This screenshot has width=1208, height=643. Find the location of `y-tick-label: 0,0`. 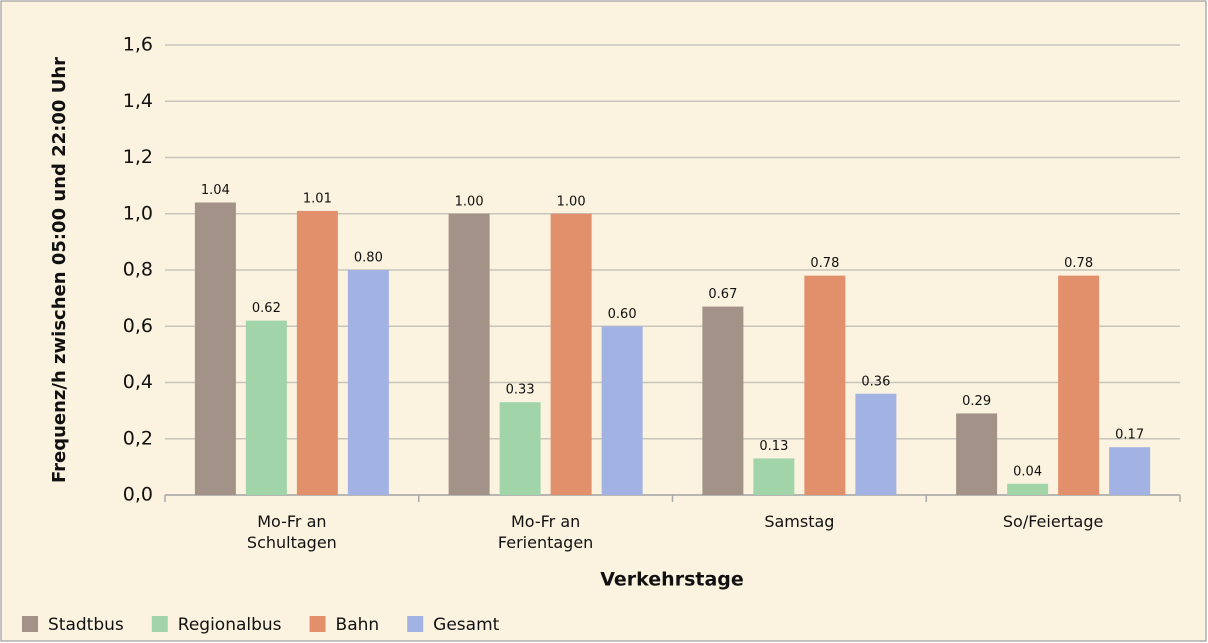

y-tick-label: 0,0 is located at coordinates (138, 495).